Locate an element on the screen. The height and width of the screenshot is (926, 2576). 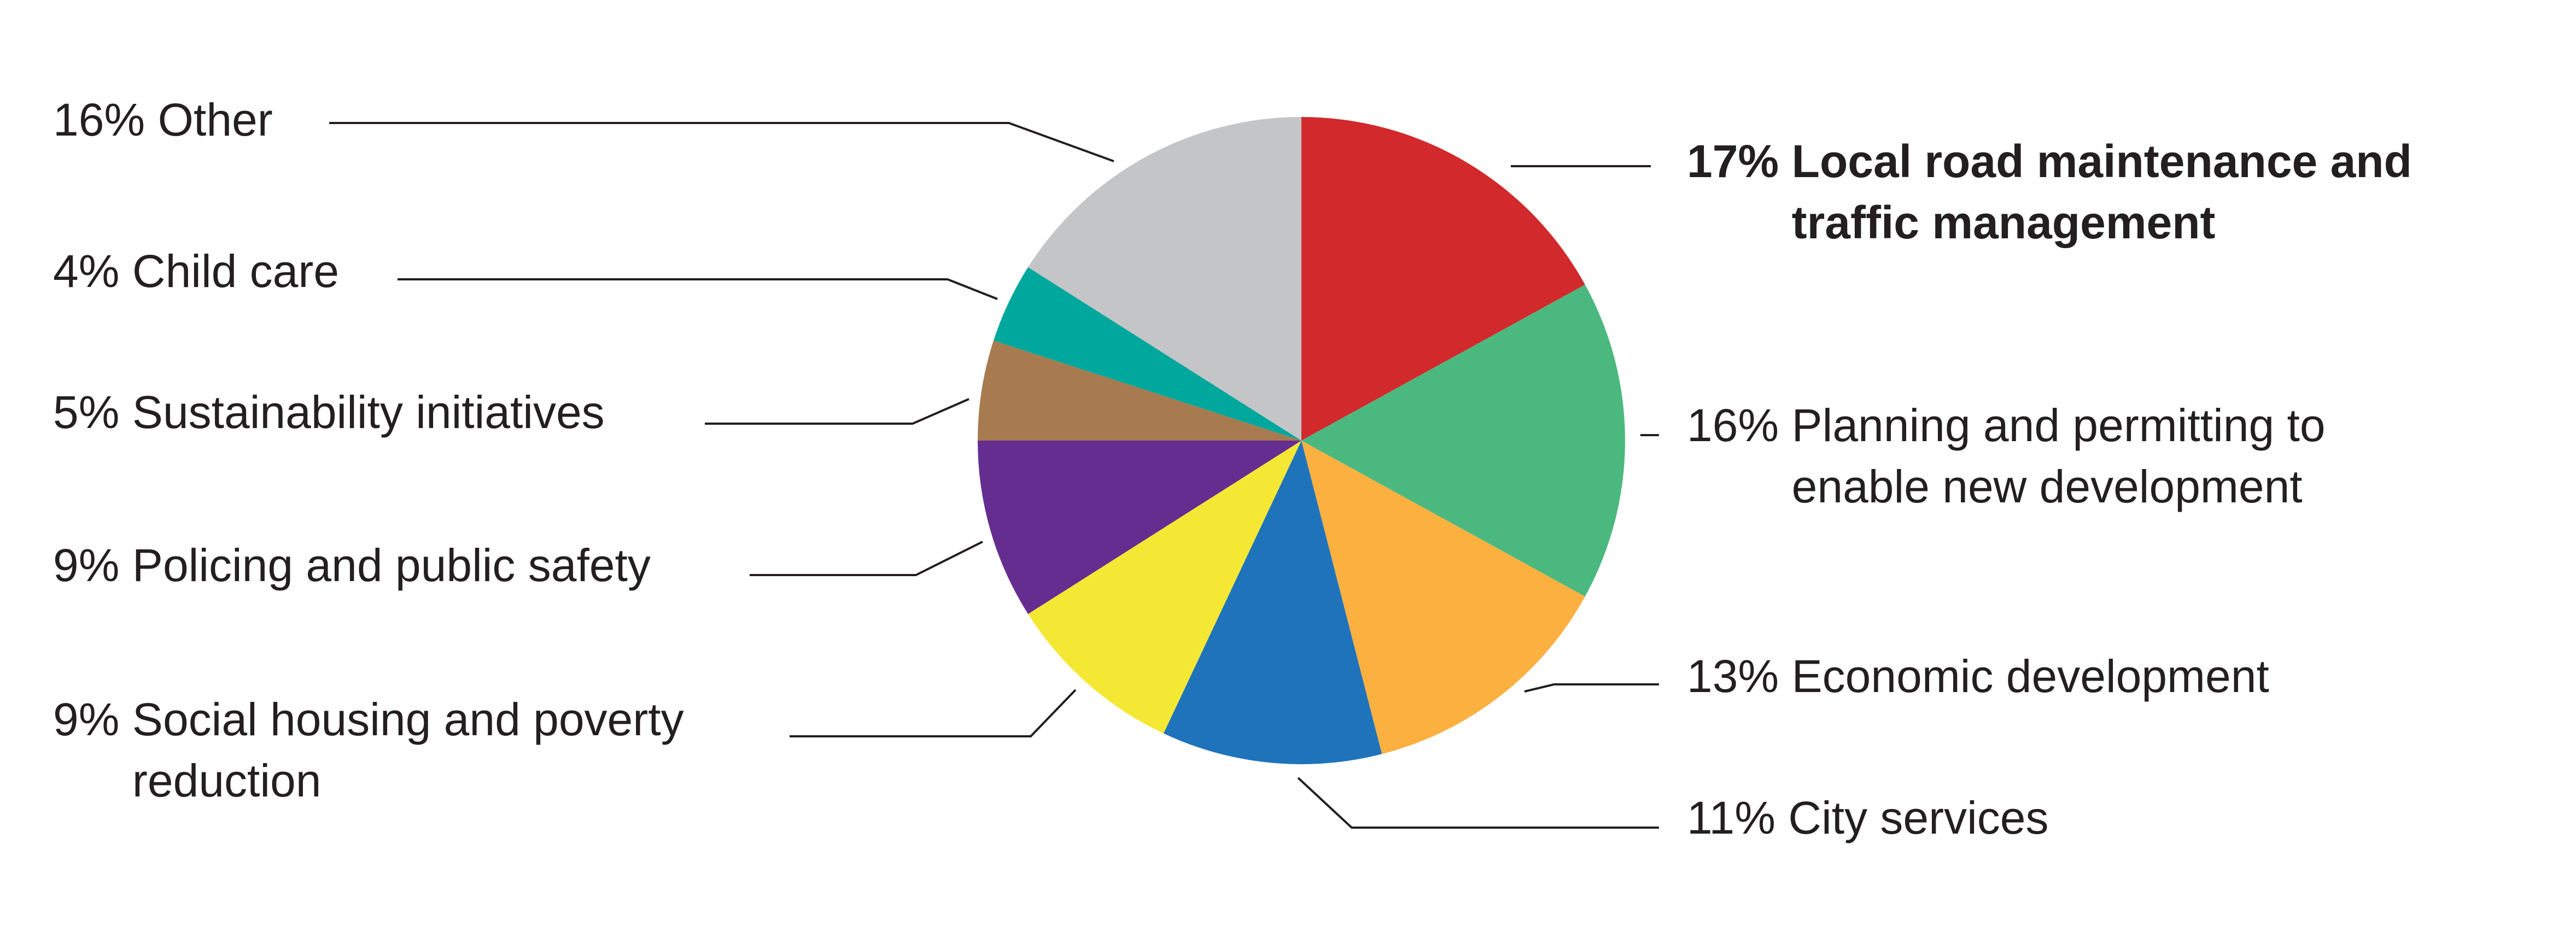
value-label: 17% is located at coordinates (1733, 161).